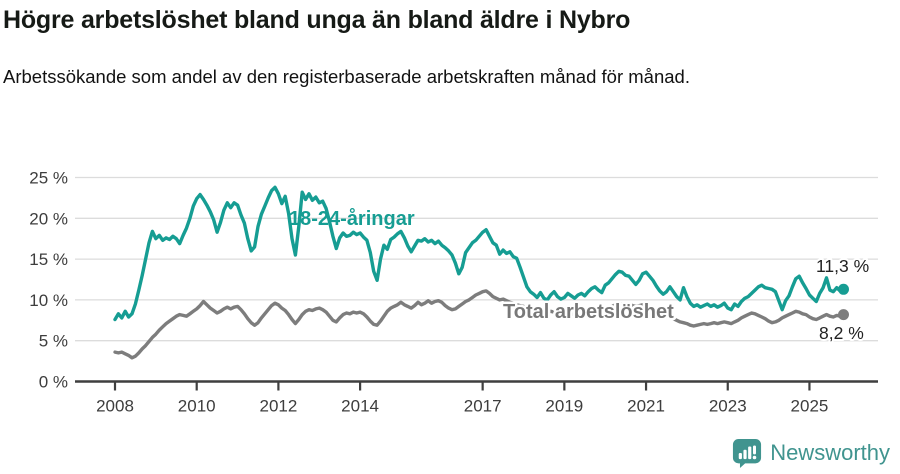 The height and width of the screenshot is (474, 900). Describe the element at coordinates (841, 333) in the screenshot. I see `end-value-label-total: 8,2 %` at that location.